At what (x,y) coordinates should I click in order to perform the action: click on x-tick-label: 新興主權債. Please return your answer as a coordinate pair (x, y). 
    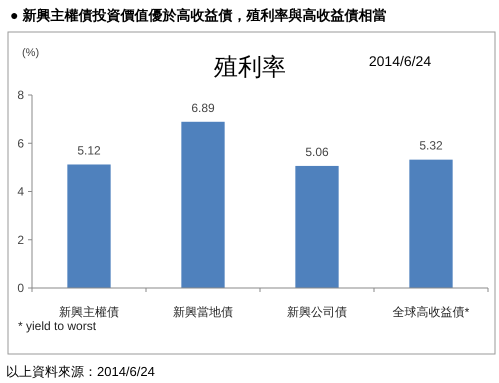
    Looking at the image, I should click on (89, 312).